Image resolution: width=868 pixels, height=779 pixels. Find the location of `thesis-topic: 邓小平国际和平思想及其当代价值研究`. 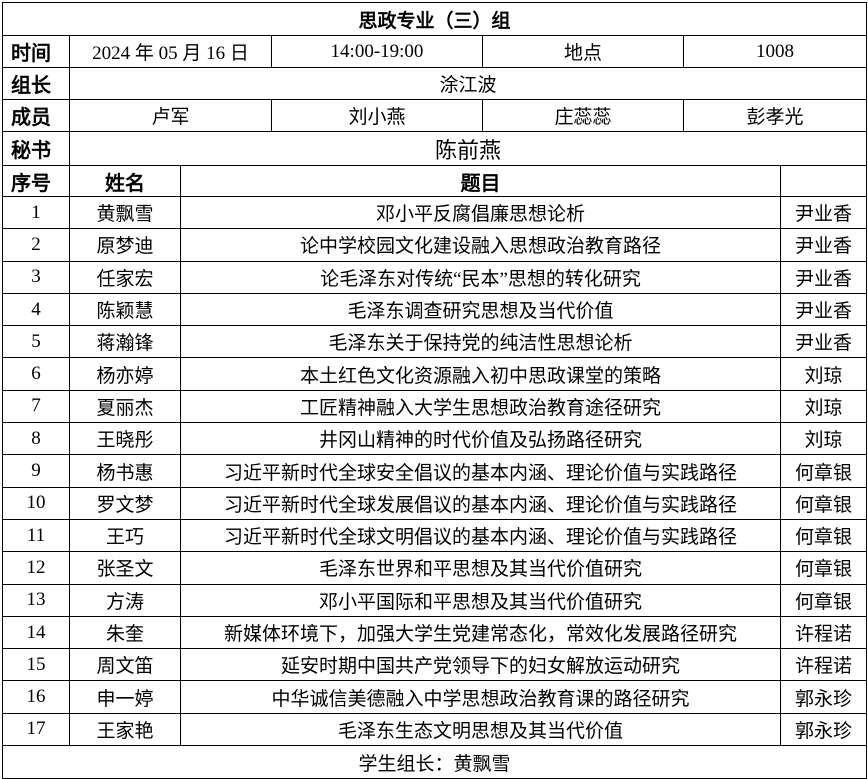

thesis-topic: 邓小平国际和平思想及其当代价值研究 is located at coordinates (480, 600).